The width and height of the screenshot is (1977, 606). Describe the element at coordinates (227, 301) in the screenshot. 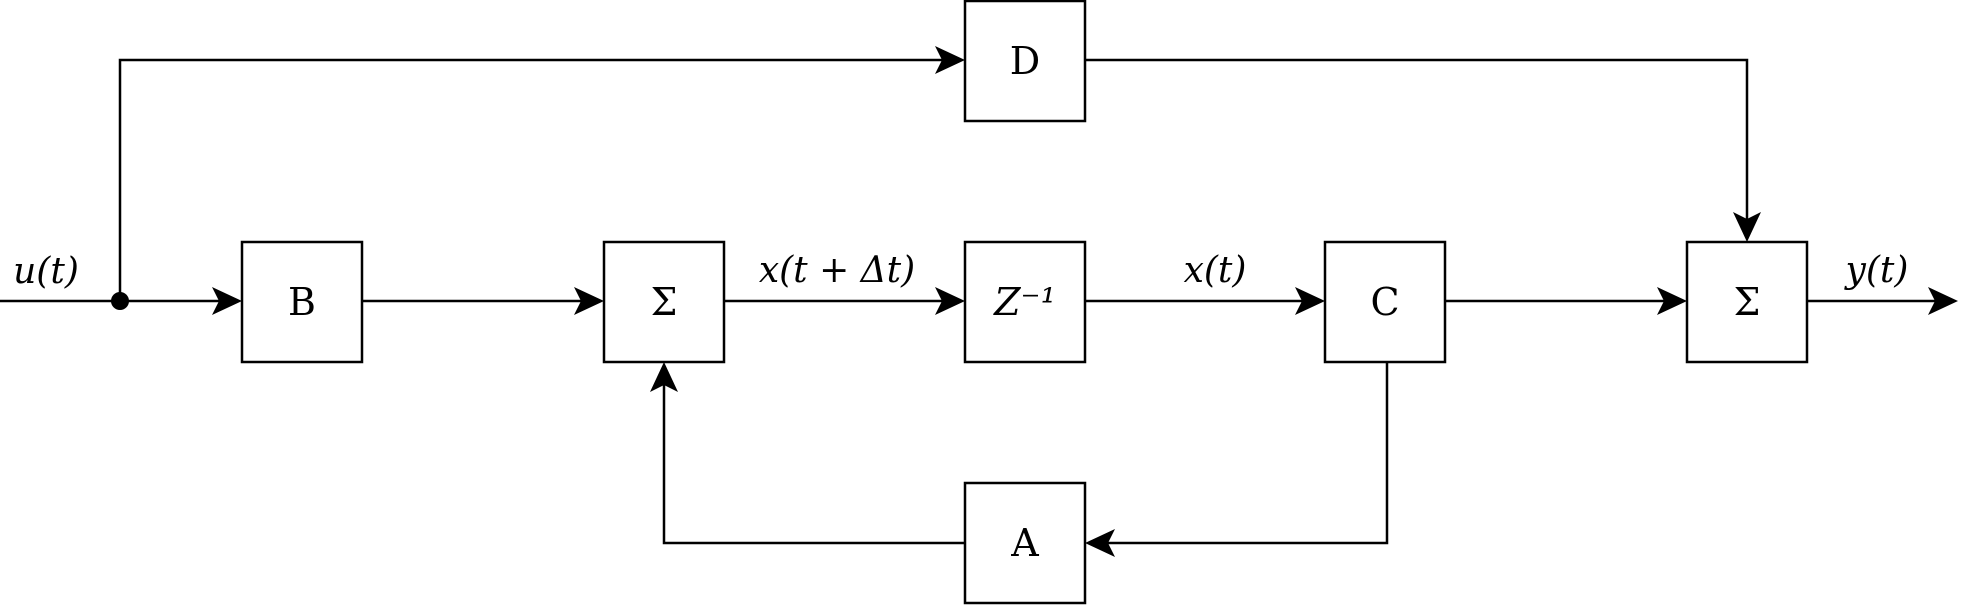

I see `arrow-into-b` at that location.